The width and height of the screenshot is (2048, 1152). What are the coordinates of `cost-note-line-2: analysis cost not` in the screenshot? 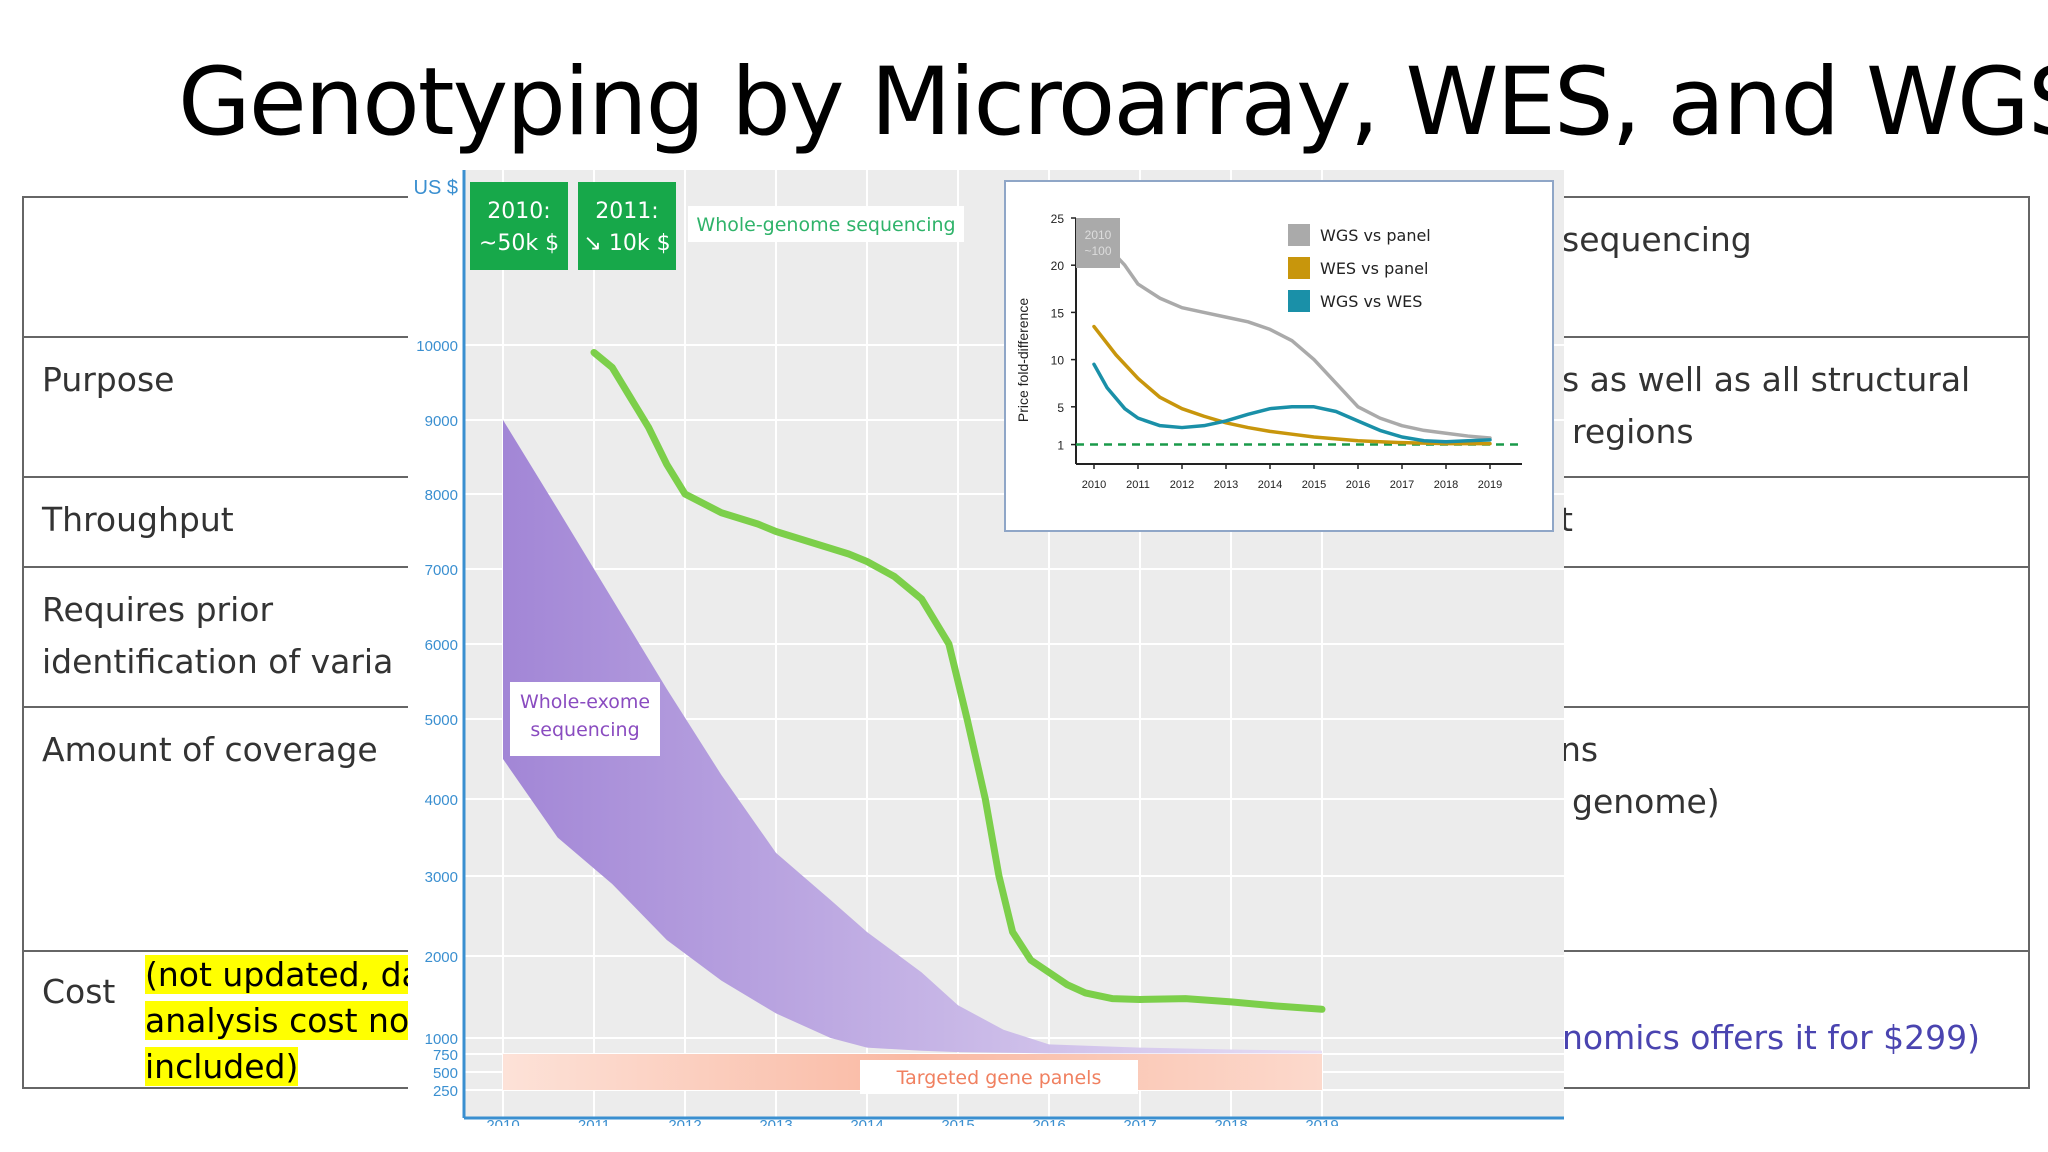 It's located at (284, 1020).